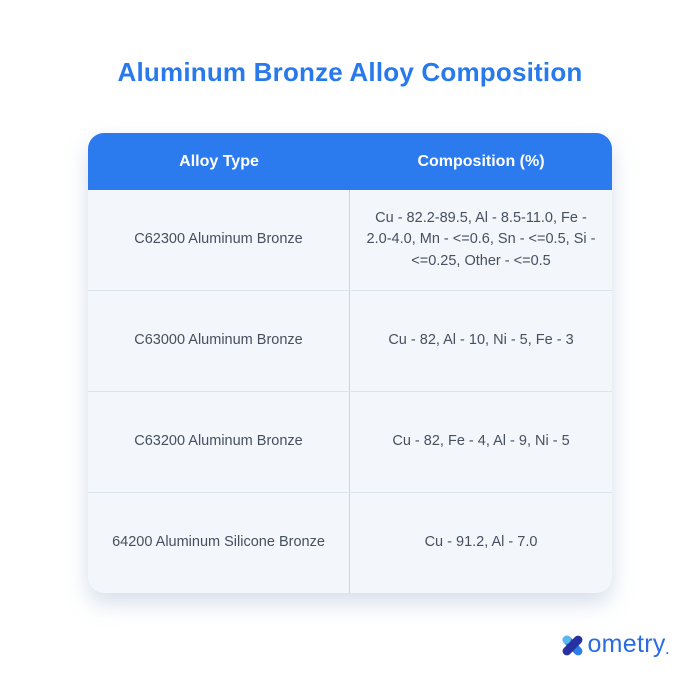  I want to click on table-header-row: Alloy Type Composition (%), so click(350, 161).